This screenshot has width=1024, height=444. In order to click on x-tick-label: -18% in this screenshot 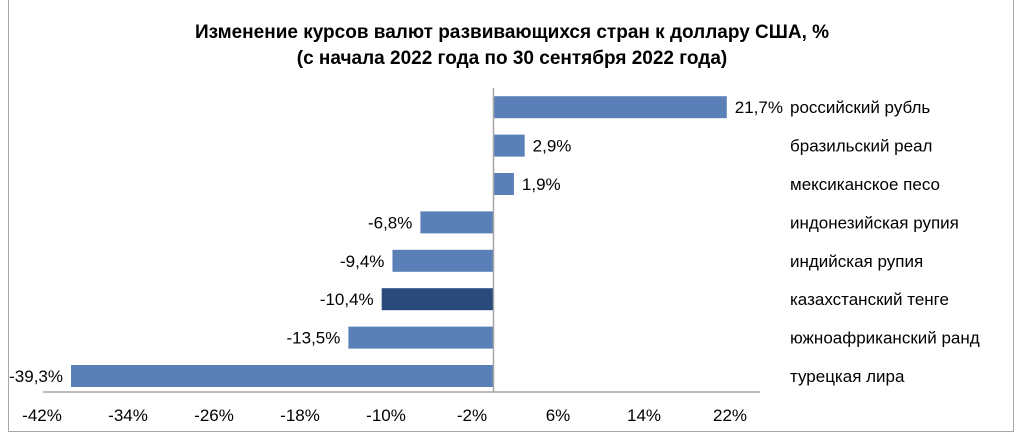, I will do `click(300, 415)`.